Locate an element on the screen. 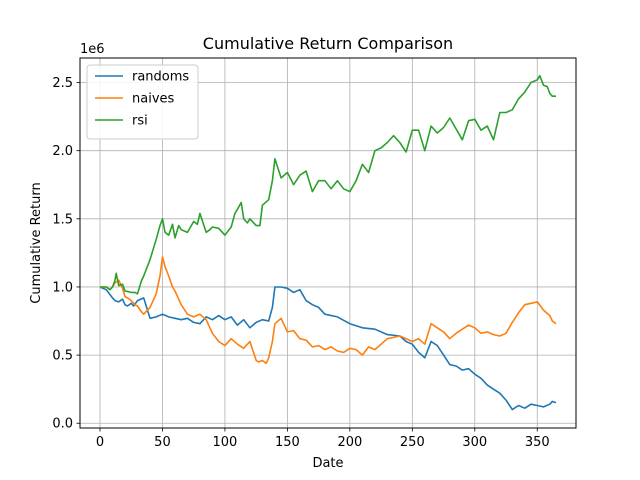 The height and width of the screenshot is (480, 640). y-axis-label: Cumulative Return is located at coordinates (36, 242).